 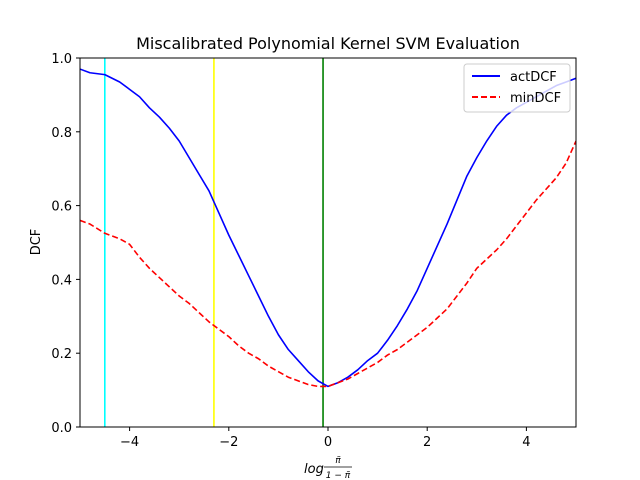 I want to click on y-tick-label: 0.2, so click(x=61, y=354).